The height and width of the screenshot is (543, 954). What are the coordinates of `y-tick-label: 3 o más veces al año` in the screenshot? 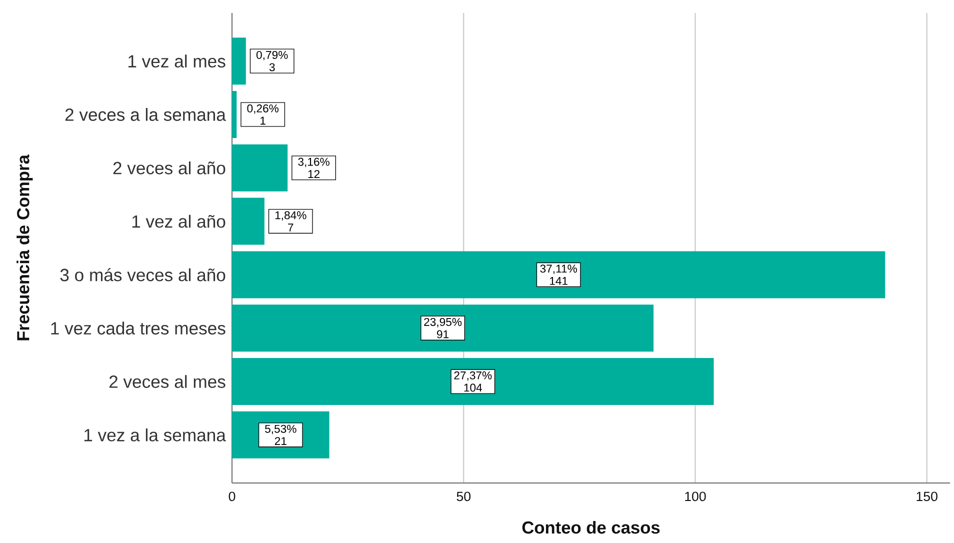 It's located at (143, 275).